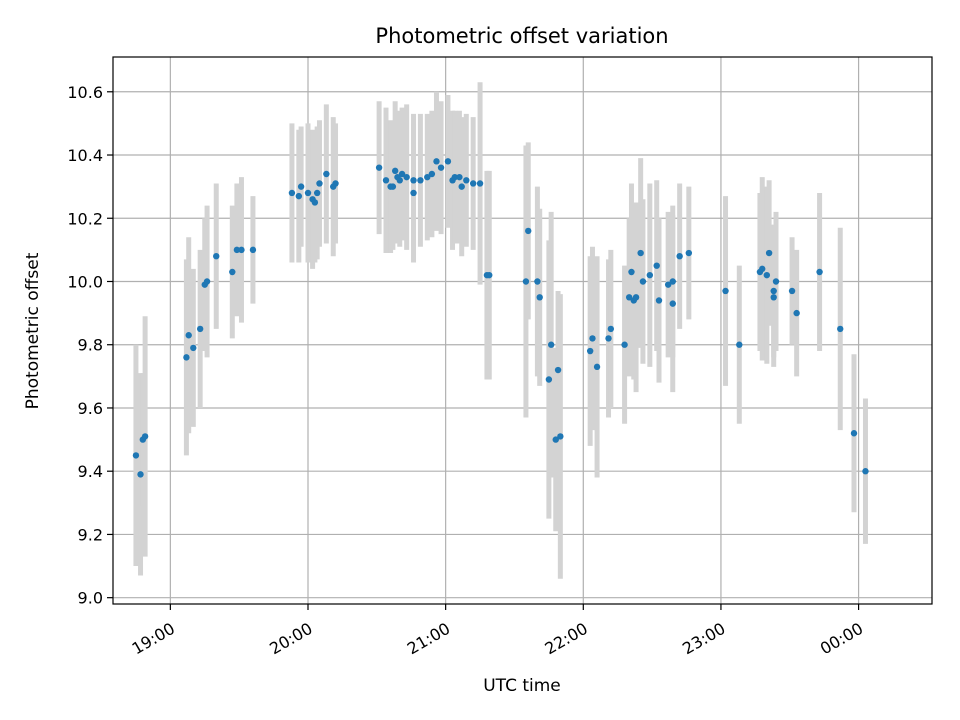  I want to click on y-axis-label: Photometric offset, so click(33, 330).